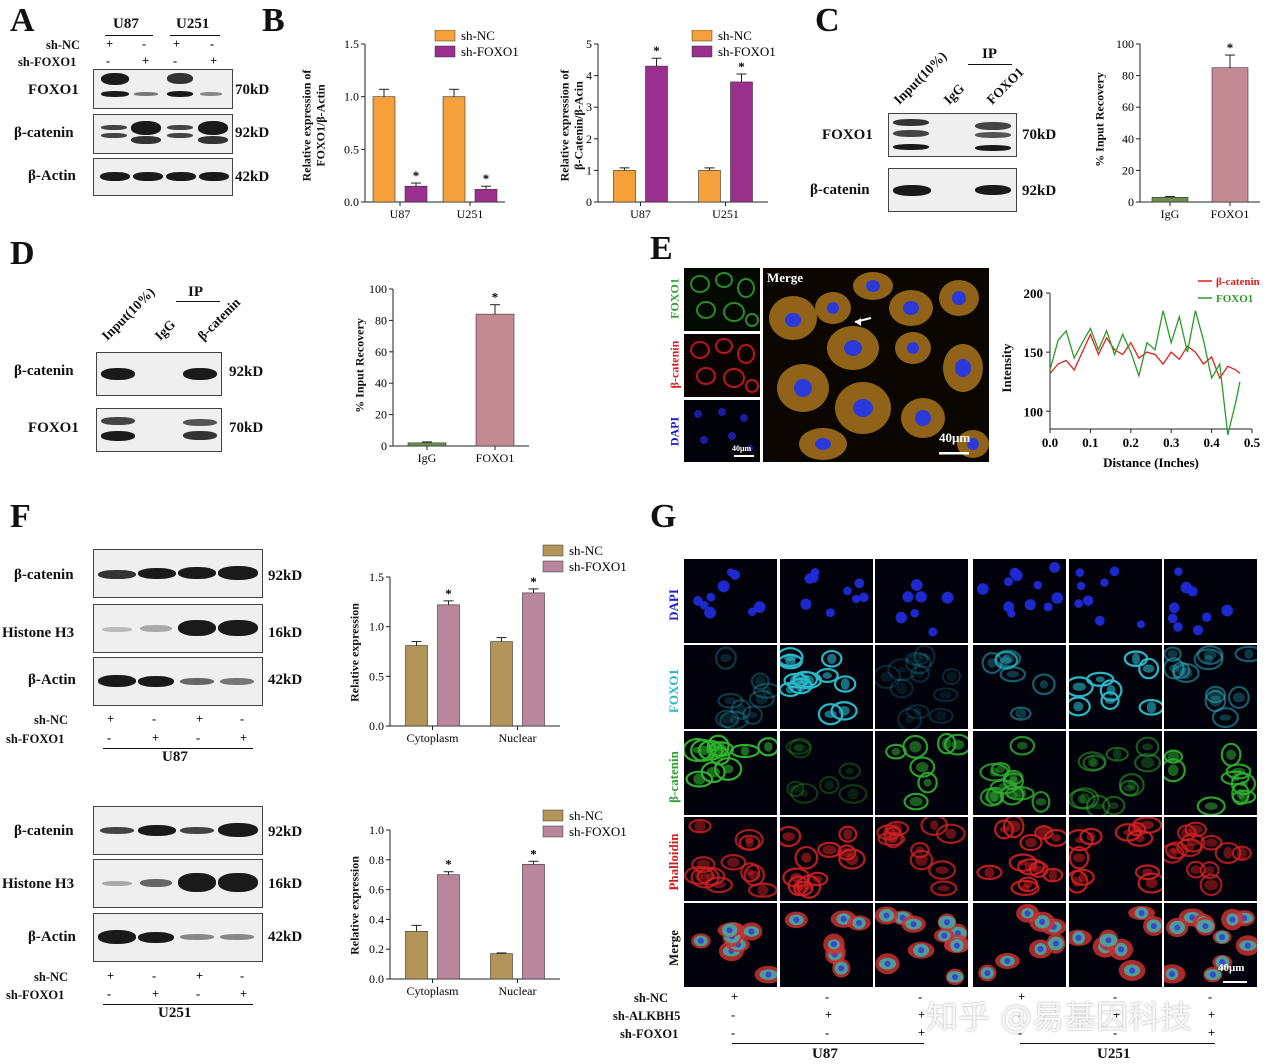 The height and width of the screenshot is (1064, 1269). What do you see at coordinates (1128, 76) in the screenshot?
I see `y-tick-label: 80` at bounding box center [1128, 76].